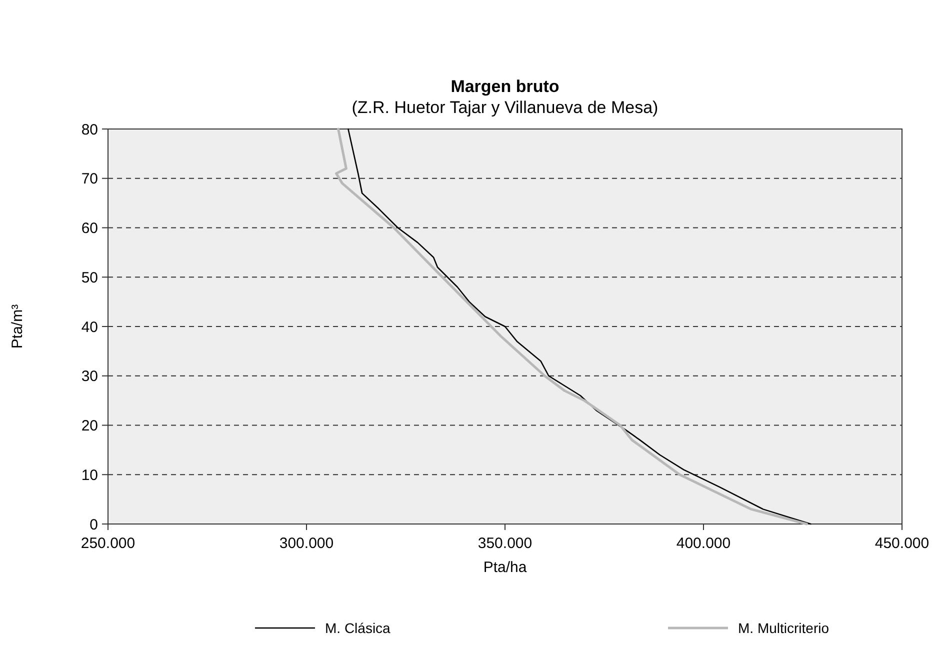 The width and height of the screenshot is (938, 661). I want to click on x-tick-label: 300.000, so click(306, 543).